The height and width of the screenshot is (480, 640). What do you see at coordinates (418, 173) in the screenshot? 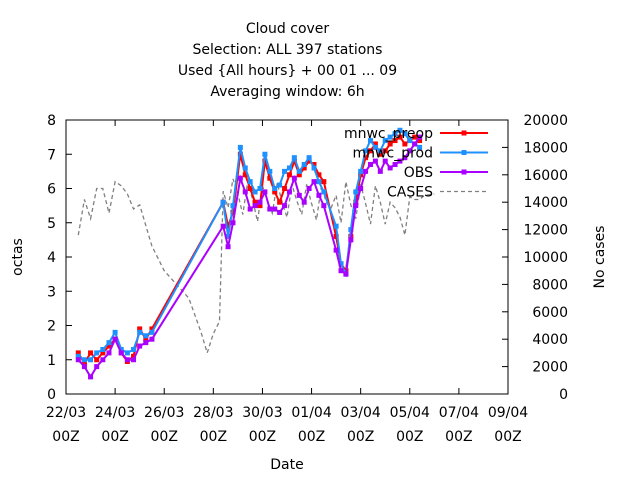
I see `legend-label-obs: OBS` at bounding box center [418, 173].